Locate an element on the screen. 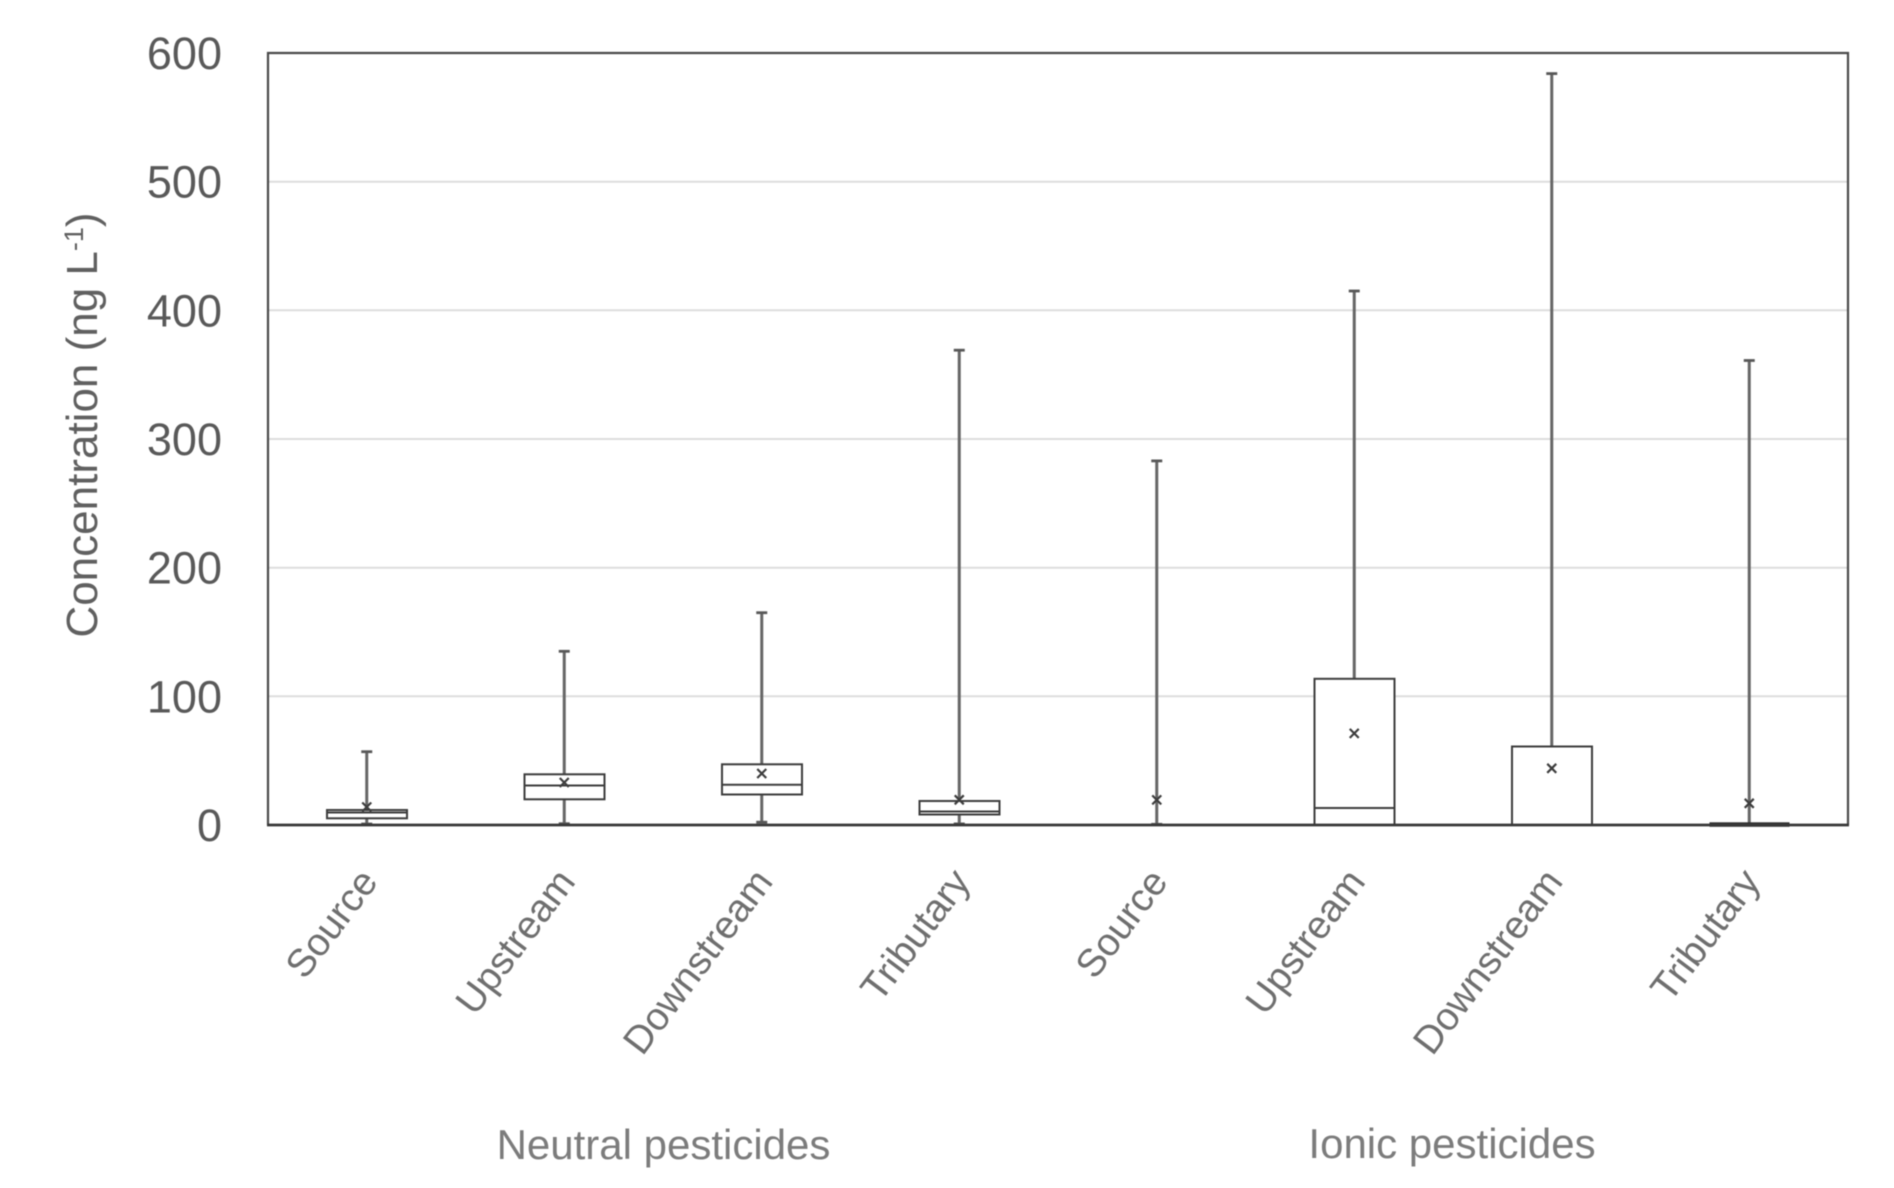 The width and height of the screenshot is (1894, 1188). svg-text: 600 is located at coordinates (184, 53).